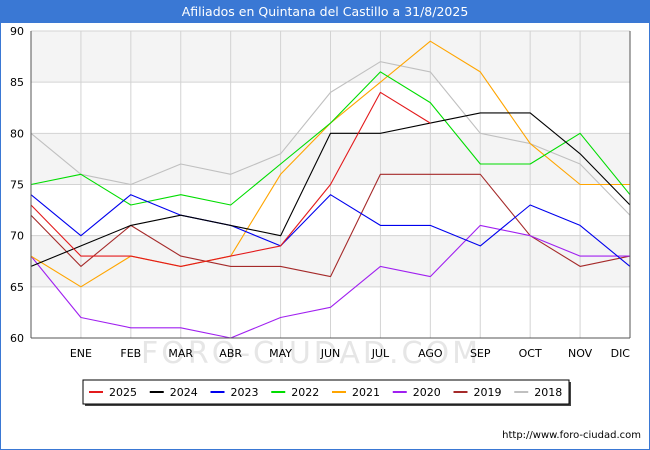  What do you see at coordinates (17, 82) in the screenshot?
I see `y-tick-label-85: 85` at bounding box center [17, 82].